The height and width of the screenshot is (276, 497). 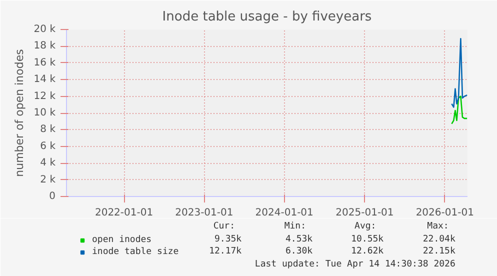 What do you see at coordinates (122, 240) in the screenshot?
I see `legend-label: open inodes` at bounding box center [122, 240].